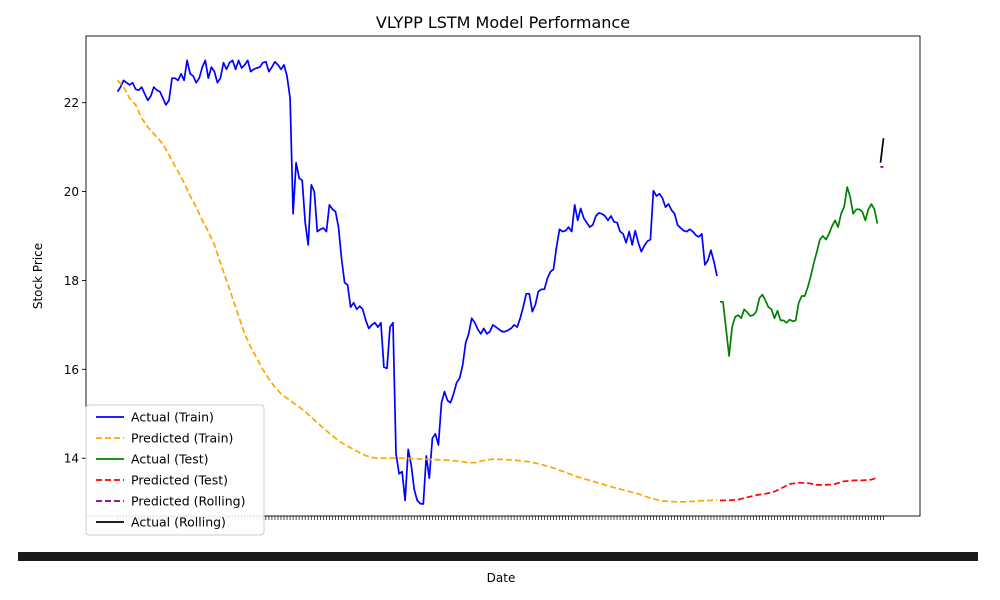 Image resolution: width=1000 pixels, height=600 pixels. What do you see at coordinates (178, 522) in the screenshot?
I see `legend-label-actual-rolling: Actual (Rolling)` at bounding box center [178, 522].